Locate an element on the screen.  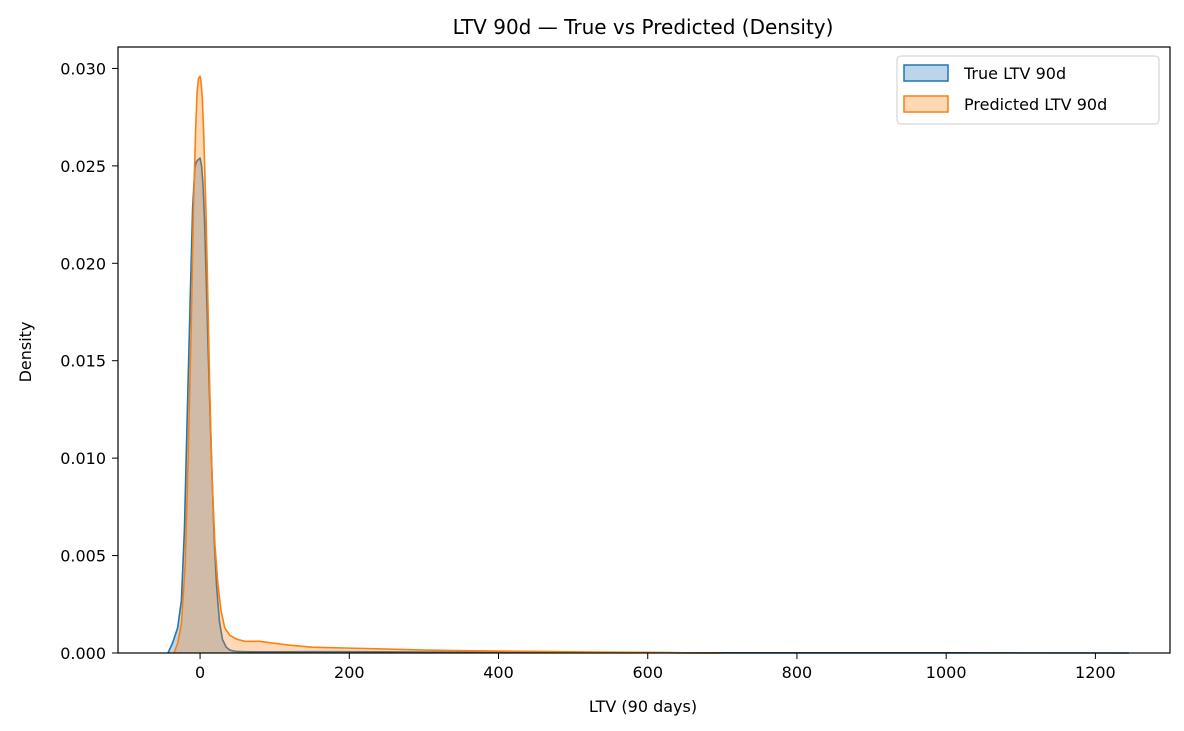
y-tick-label: 0.010 is located at coordinates (83, 458).